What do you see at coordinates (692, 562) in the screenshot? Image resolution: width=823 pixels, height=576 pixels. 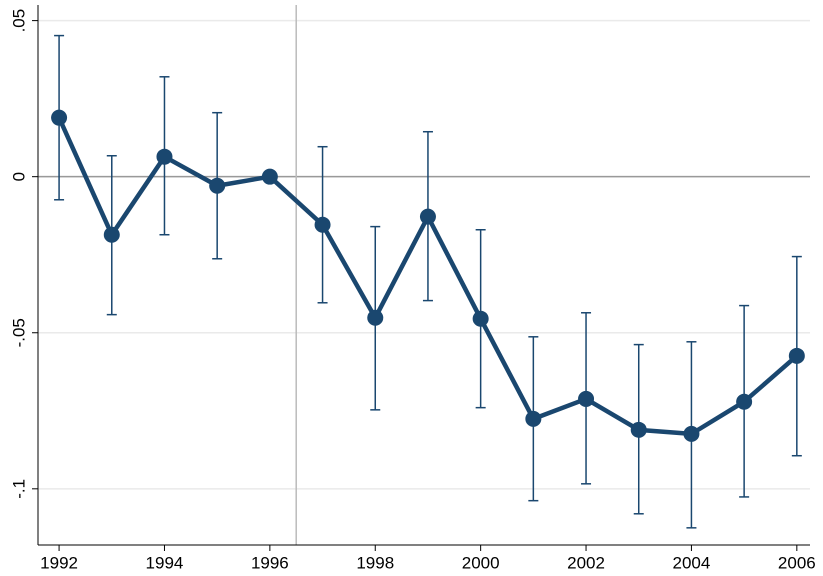 I see `x-tick-label: 2004` at bounding box center [692, 562].